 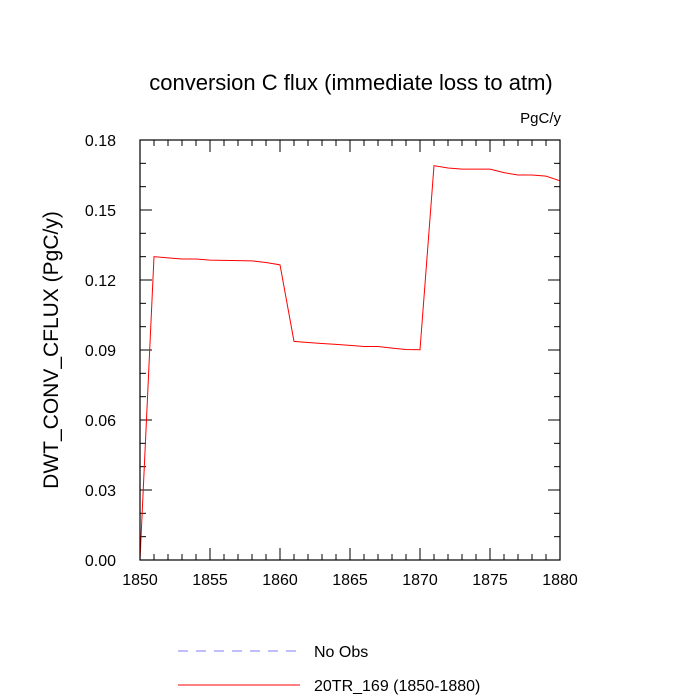 What do you see at coordinates (100, 141) in the screenshot?
I see `y-tick-label: 0.18` at bounding box center [100, 141].